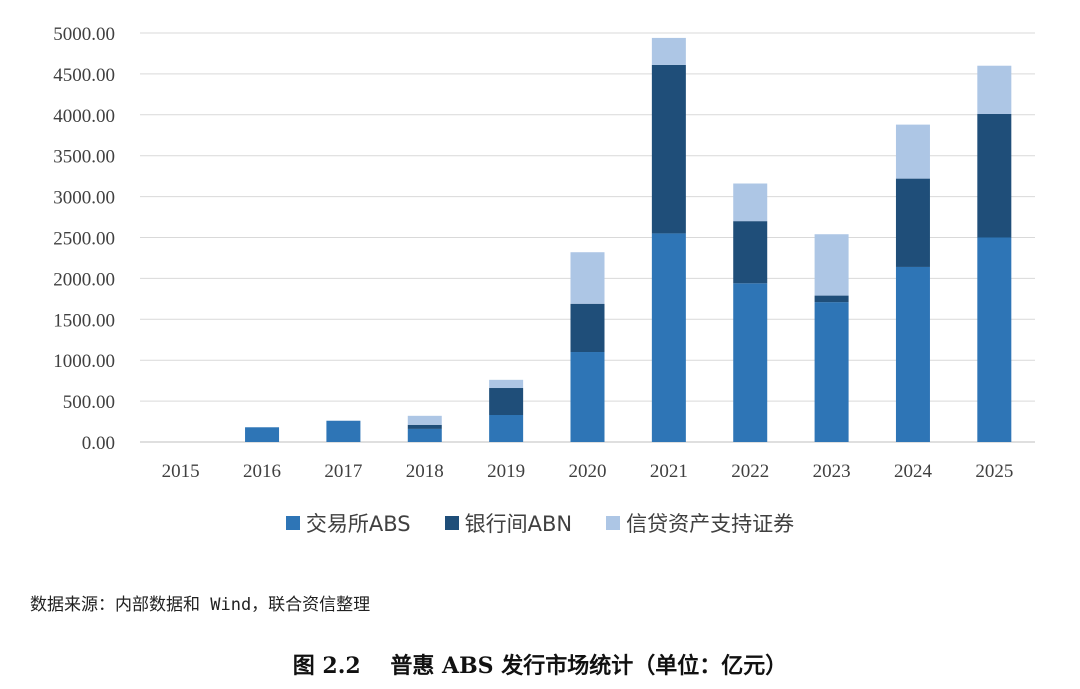  I want to click on legend-label: 信贷资产支持证券, so click(710, 524).